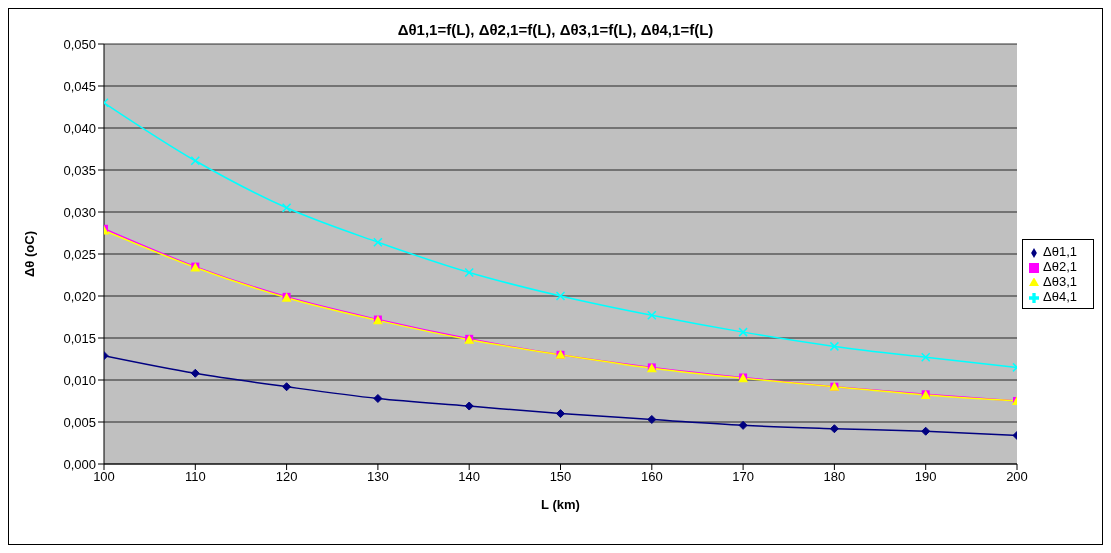 The image size is (1111, 553). Describe the element at coordinates (555, 29) in the screenshot. I see `chart-title: Δθ1,1=f(L), Δθ2,1=f(L), Δθ3,1=f(L), Δθ4,1=f(L)` at that location.